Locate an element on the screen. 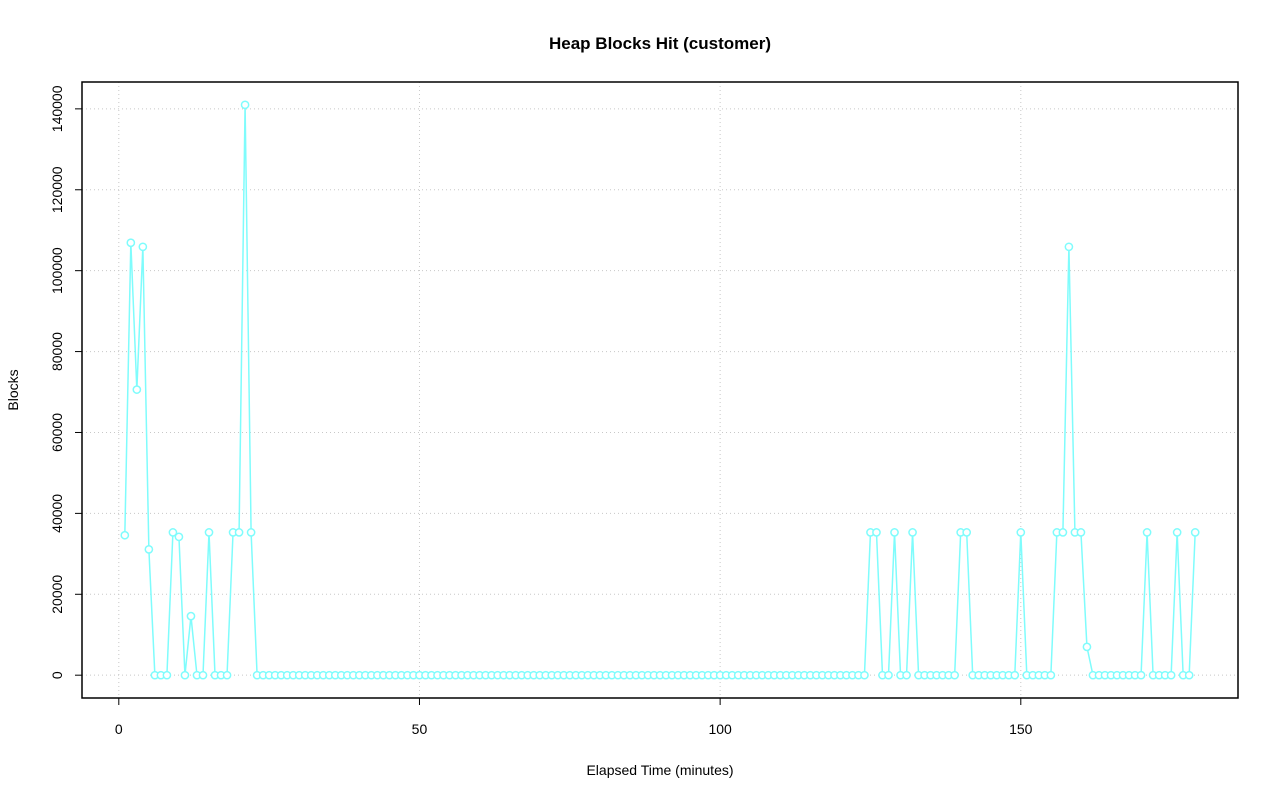 This screenshot has width=1280, height=806. y-tick-label: 100000 is located at coordinates (57, 270).